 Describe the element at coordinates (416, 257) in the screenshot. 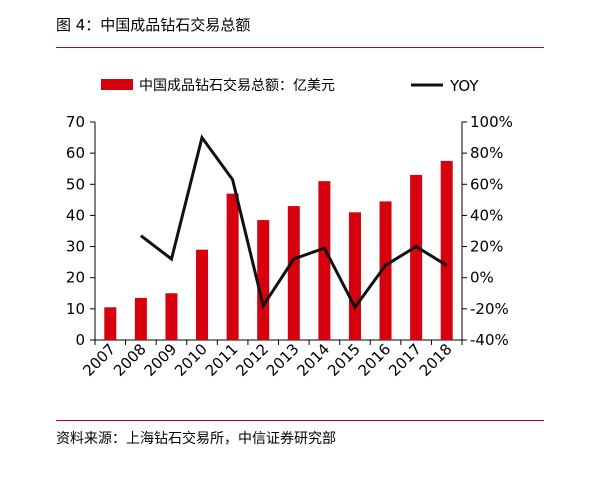

I see `bar-2017` at that location.